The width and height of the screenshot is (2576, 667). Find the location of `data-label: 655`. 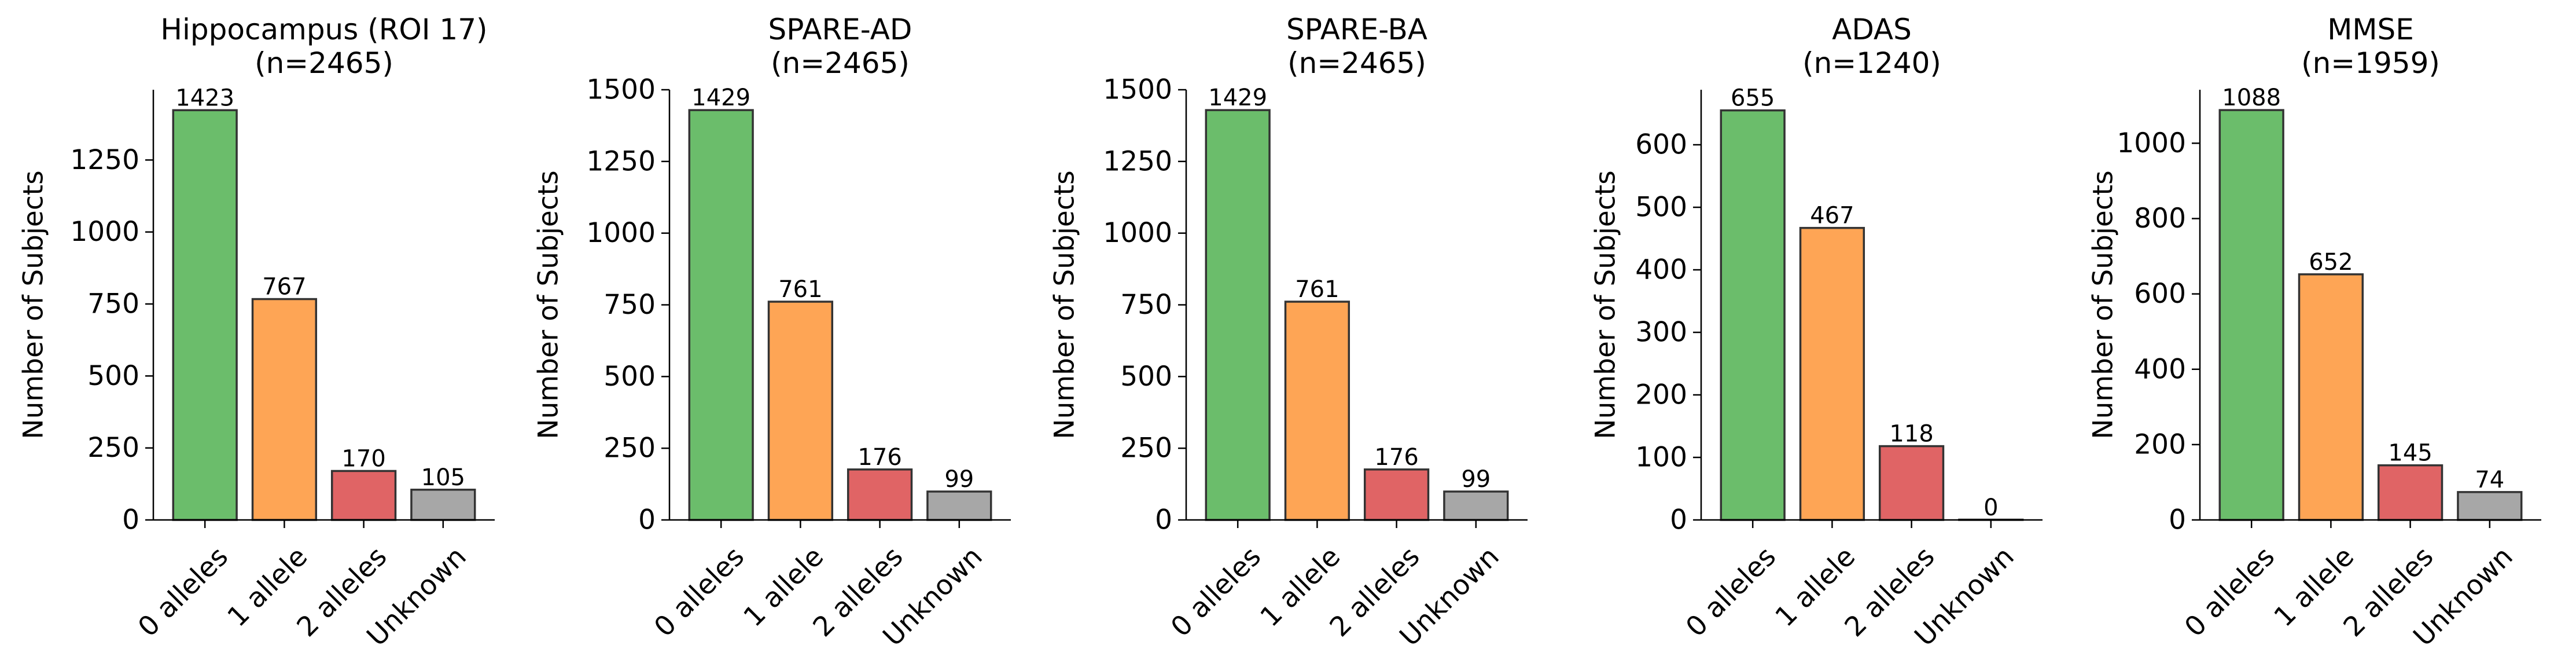

data-label: 655 is located at coordinates (1753, 99).